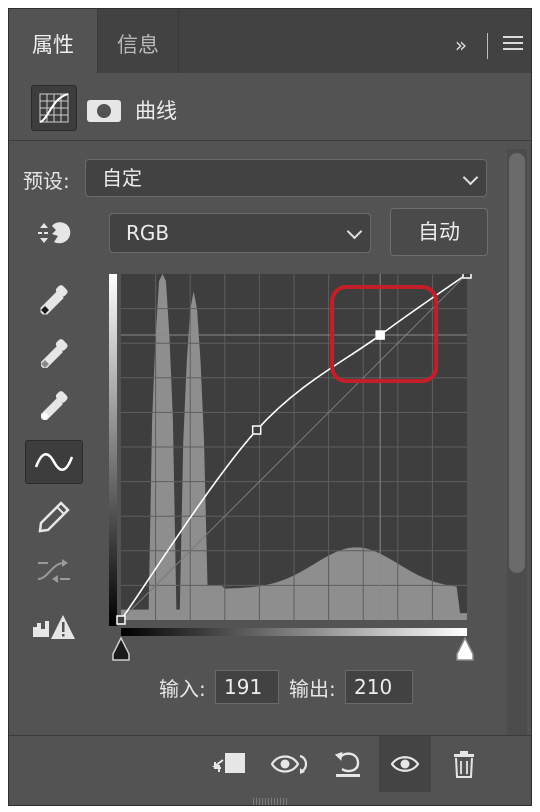 This screenshot has width=540, height=812. Describe the element at coordinates (380, 335) in the screenshot. I see `curve-point-selected` at that location.